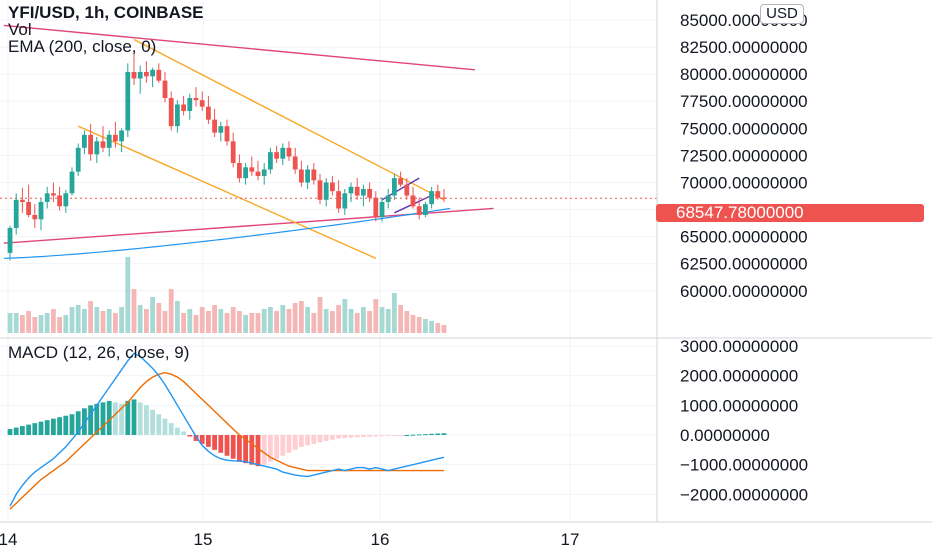 The width and height of the screenshot is (932, 550). Describe the element at coordinates (20, 29) in the screenshot. I see `volume-legend: Vol` at that location.